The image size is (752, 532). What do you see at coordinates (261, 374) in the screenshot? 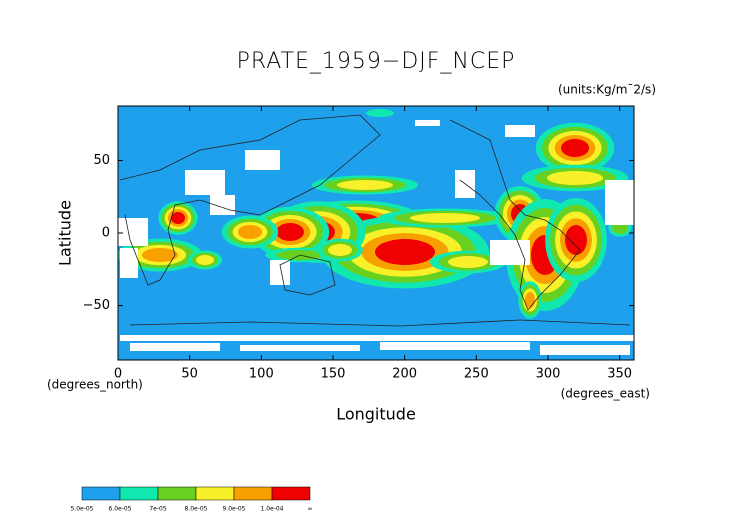
I see `x-tick-label: 100` at bounding box center [261, 374].